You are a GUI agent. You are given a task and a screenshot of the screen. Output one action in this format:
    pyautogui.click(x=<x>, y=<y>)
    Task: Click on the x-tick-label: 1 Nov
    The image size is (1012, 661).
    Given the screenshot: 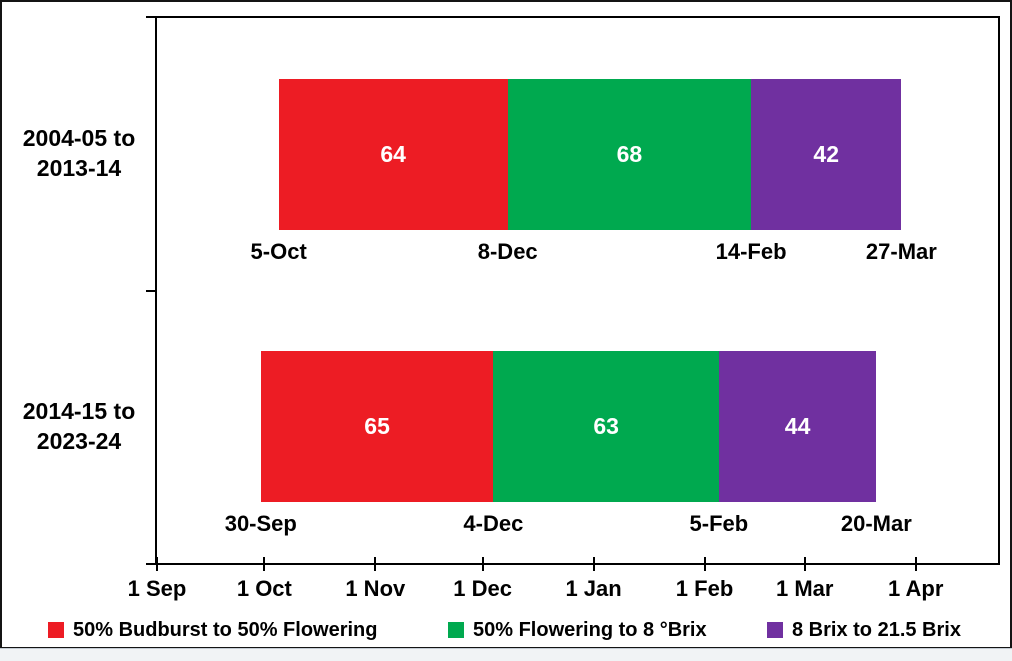 What is the action you would take?
    pyautogui.click(x=375, y=588)
    